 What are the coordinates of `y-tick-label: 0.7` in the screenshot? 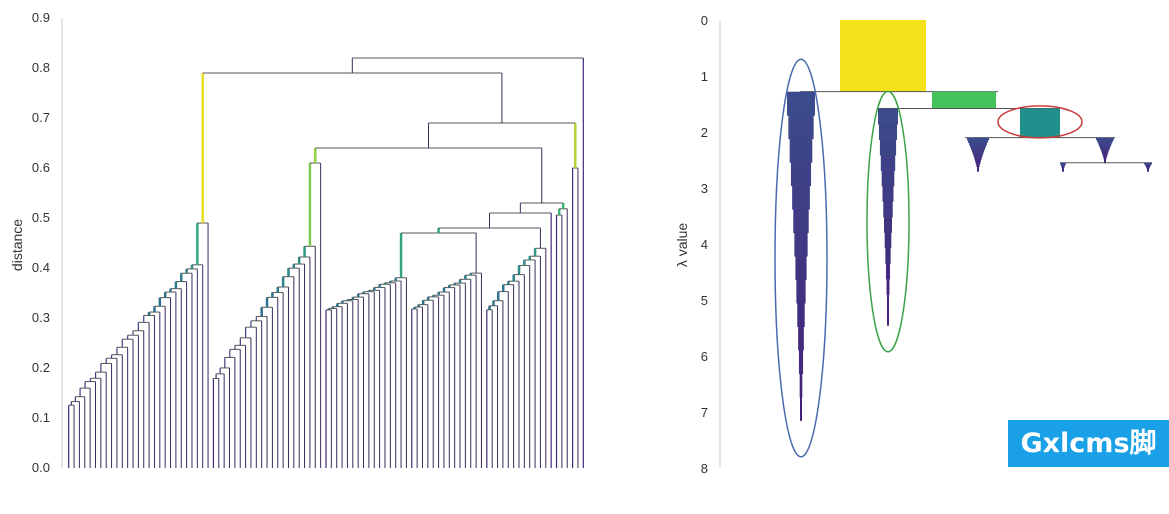 It's located at (41, 117).